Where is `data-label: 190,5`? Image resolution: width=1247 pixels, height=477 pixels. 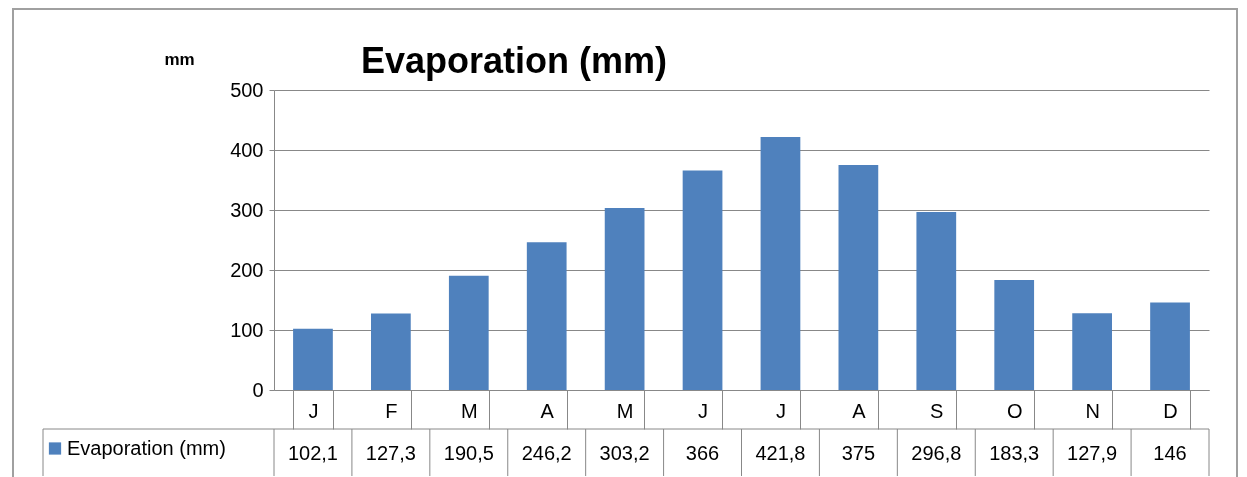
data-label: 190,5 is located at coordinates (468, 452).